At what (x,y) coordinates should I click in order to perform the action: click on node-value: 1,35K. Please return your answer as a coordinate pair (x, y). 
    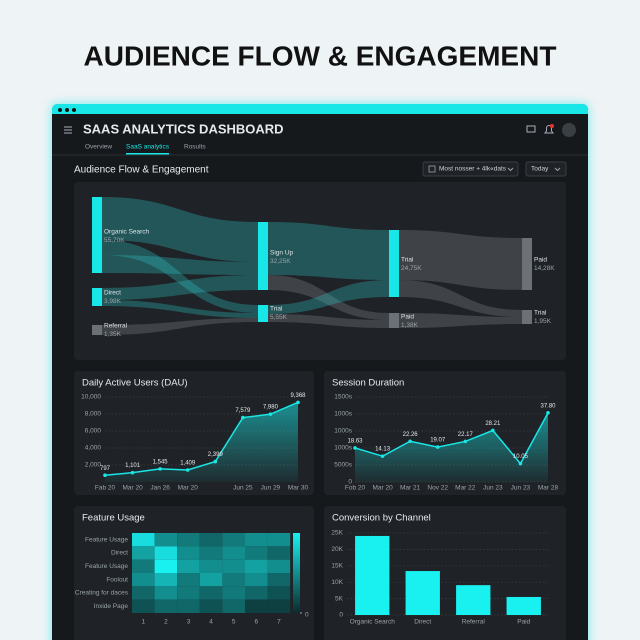
    Looking at the image, I should click on (113, 334).